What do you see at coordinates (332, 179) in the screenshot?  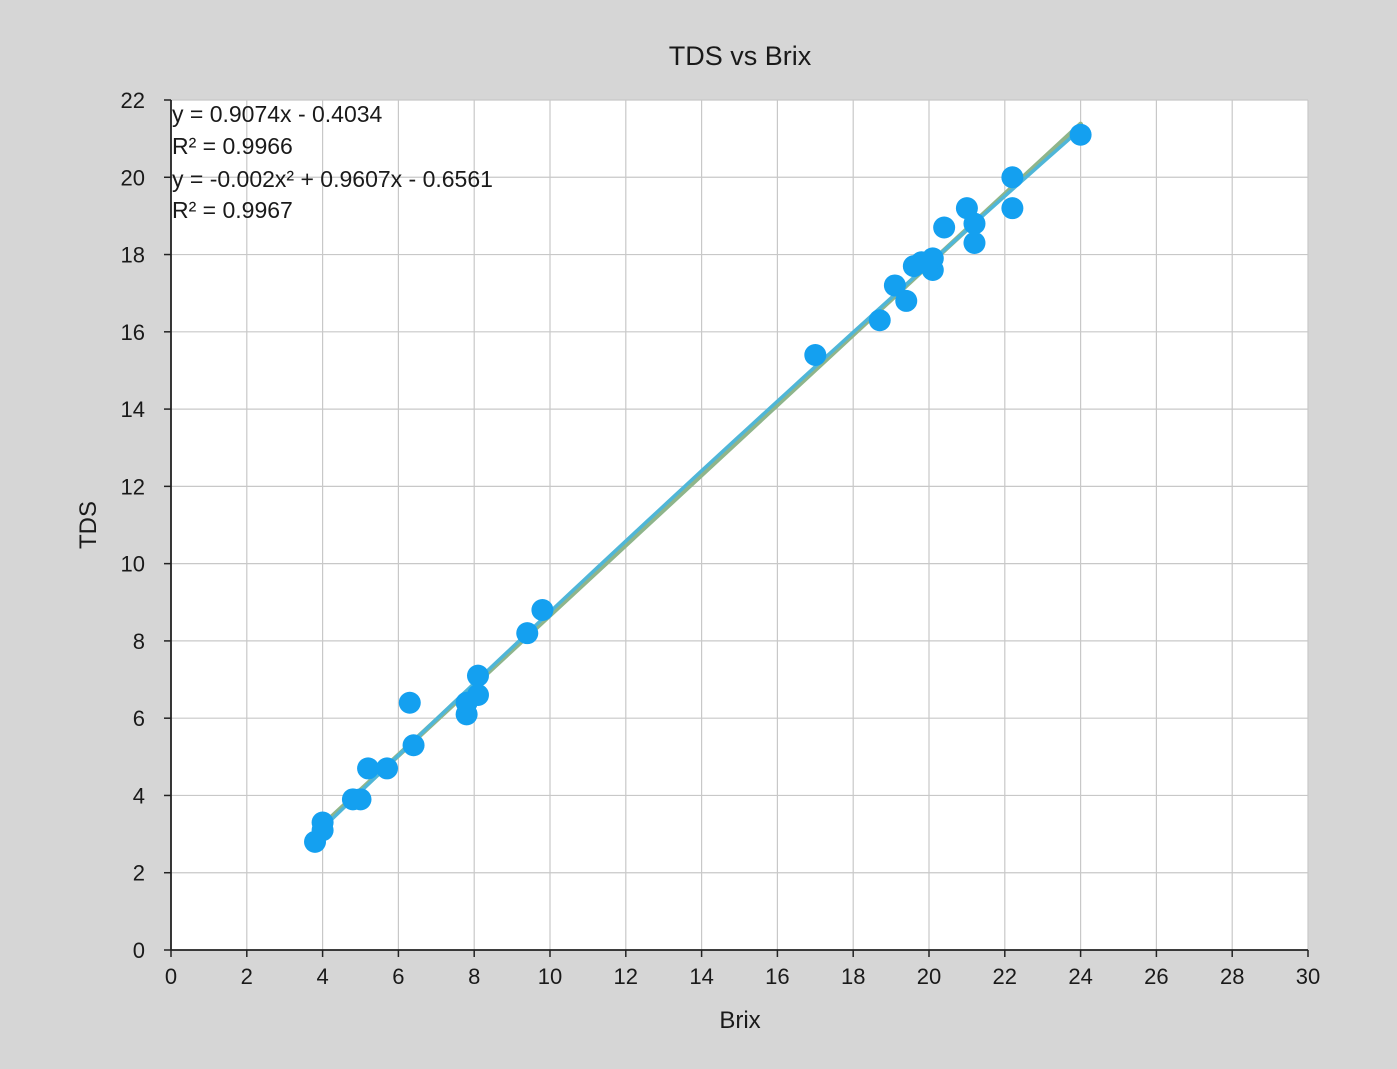 I see `poly-equation-label: y = -0.002x² + 0.9607x - 0.6561` at bounding box center [332, 179].